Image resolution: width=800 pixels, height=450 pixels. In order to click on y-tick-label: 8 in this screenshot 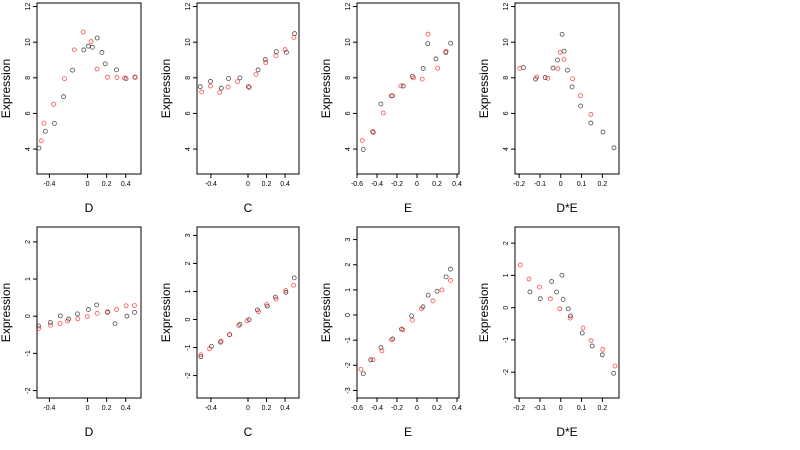, I will do `click(348, 78)`.